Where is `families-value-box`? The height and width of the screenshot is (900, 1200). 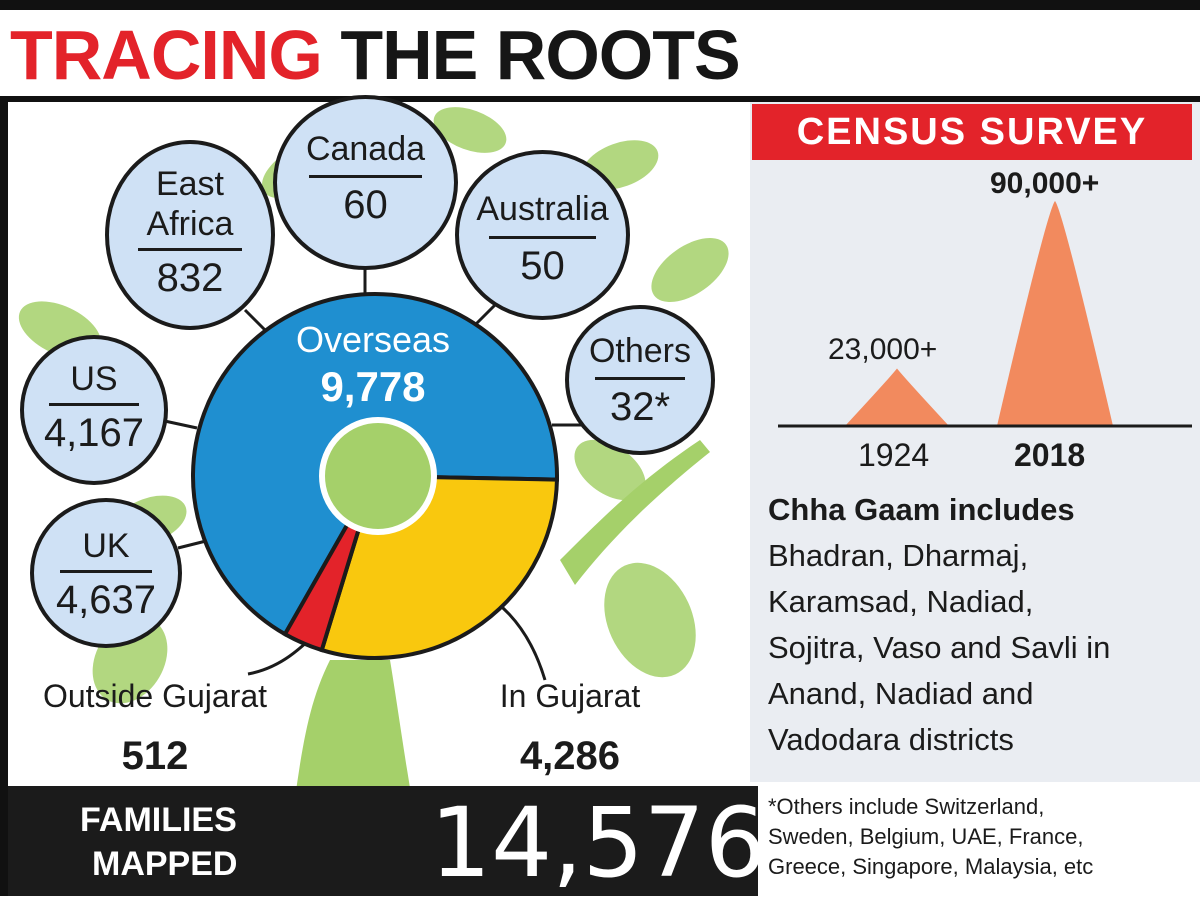 families-value-box is located at coordinates (558, 841).